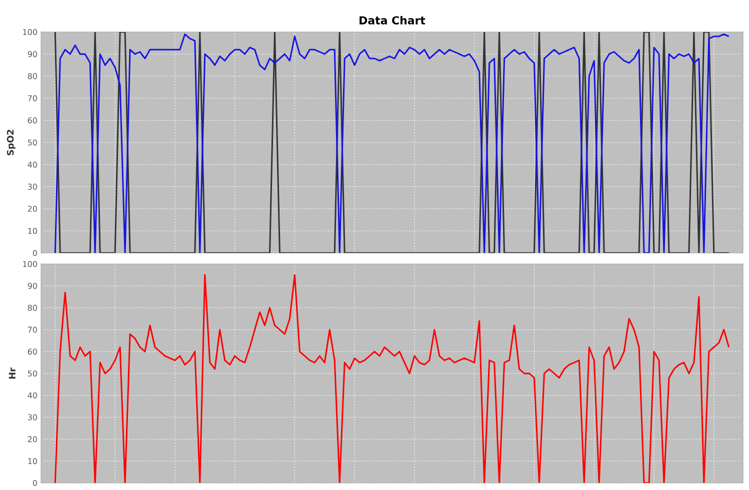 This screenshot has width=749, height=490. What do you see at coordinates (11, 143) in the screenshot?
I see `y-axis-title: SpO2` at bounding box center [11, 143].